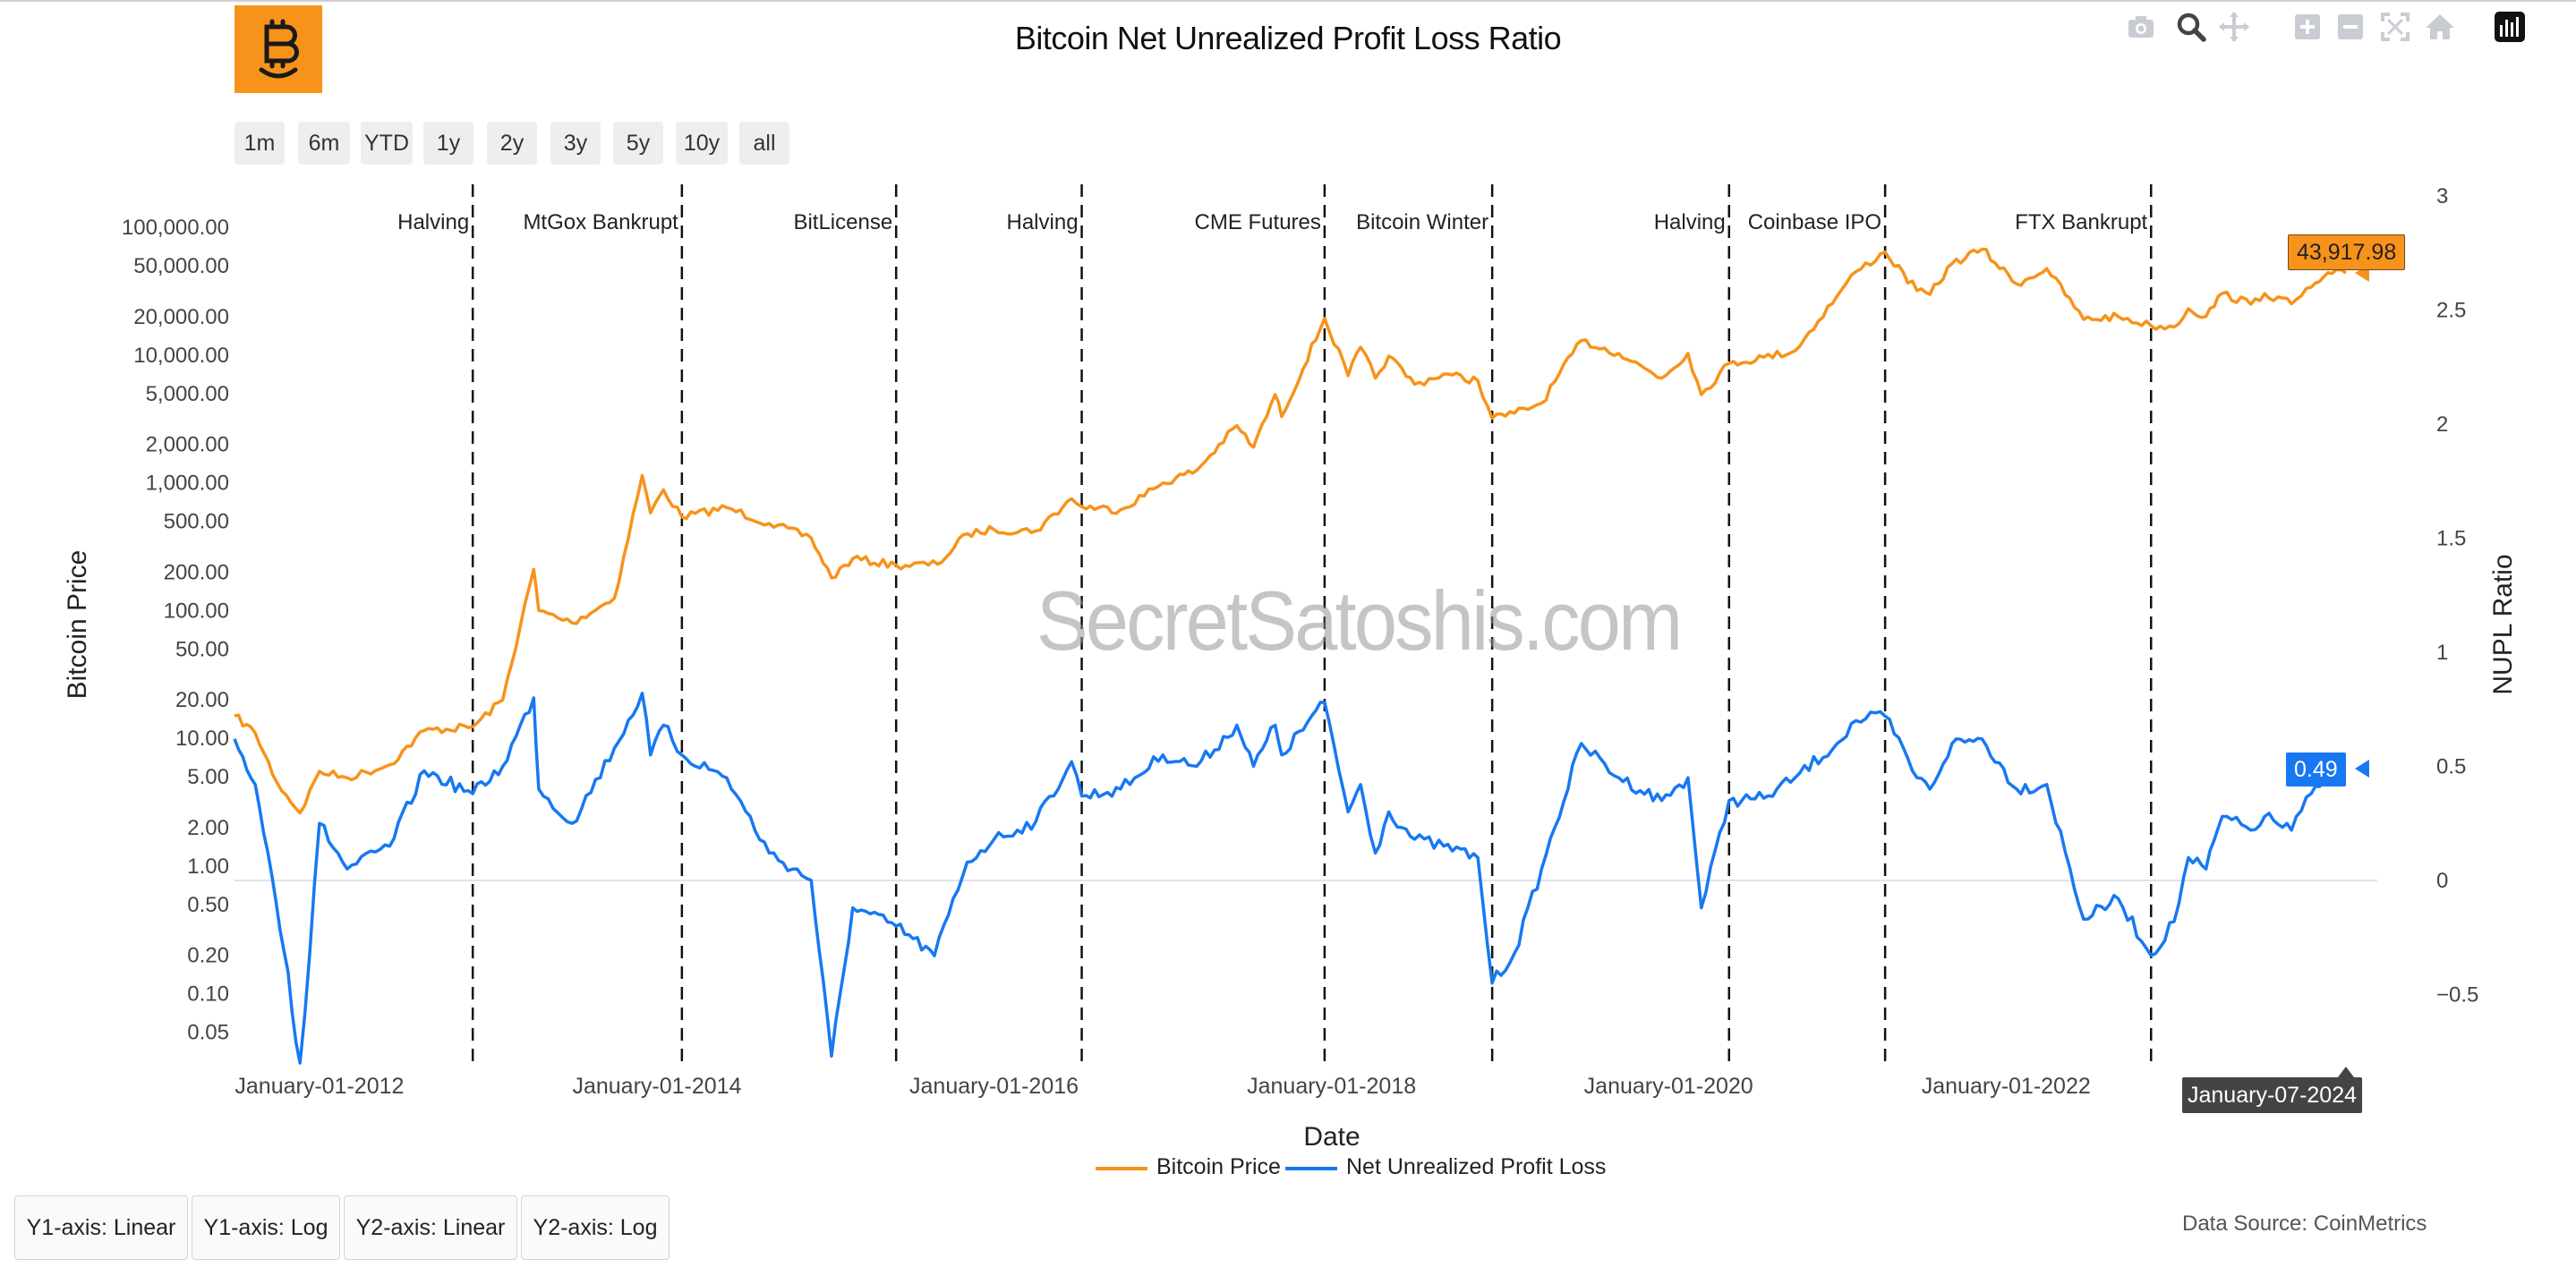 The width and height of the screenshot is (2576, 1267). I want to click on y2-tick-label: 3, so click(2442, 196).